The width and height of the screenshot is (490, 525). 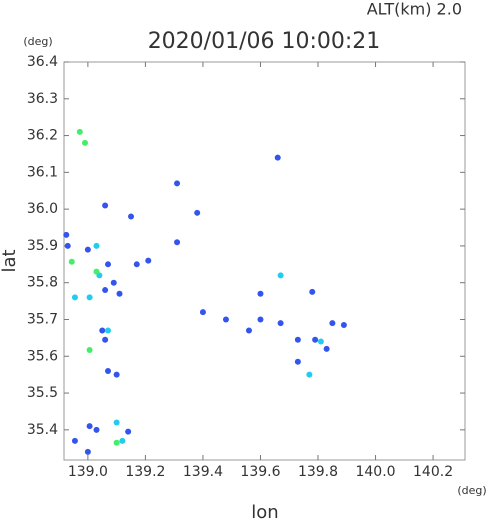 I want to click on x-tick-label: 140.2, so click(x=433, y=472).